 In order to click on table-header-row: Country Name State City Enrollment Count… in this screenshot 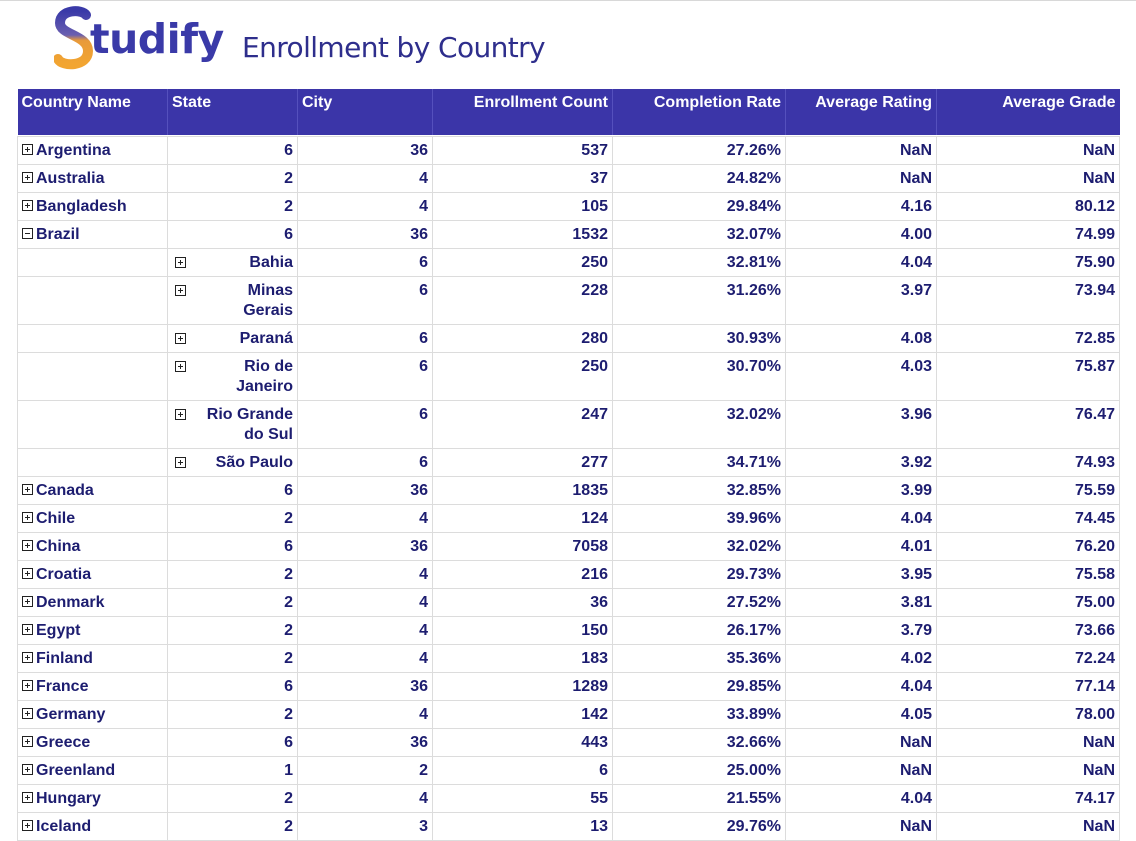, I will do `click(568, 112)`.